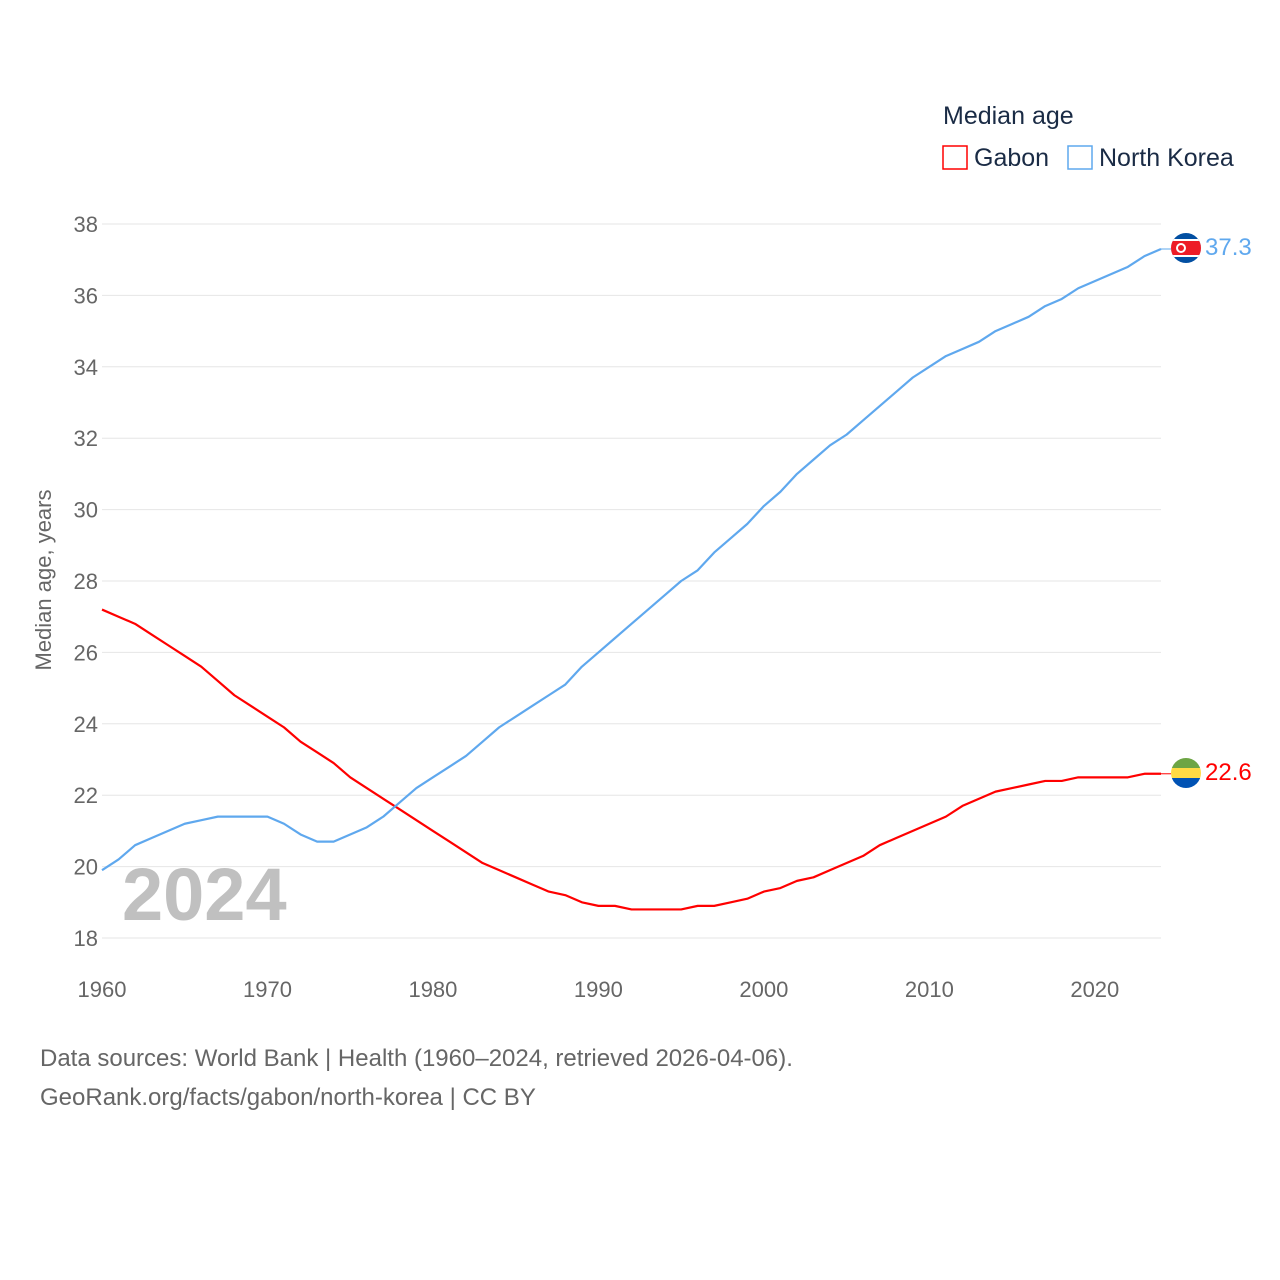  I want to click on y-tick-label: 20, so click(86, 867).